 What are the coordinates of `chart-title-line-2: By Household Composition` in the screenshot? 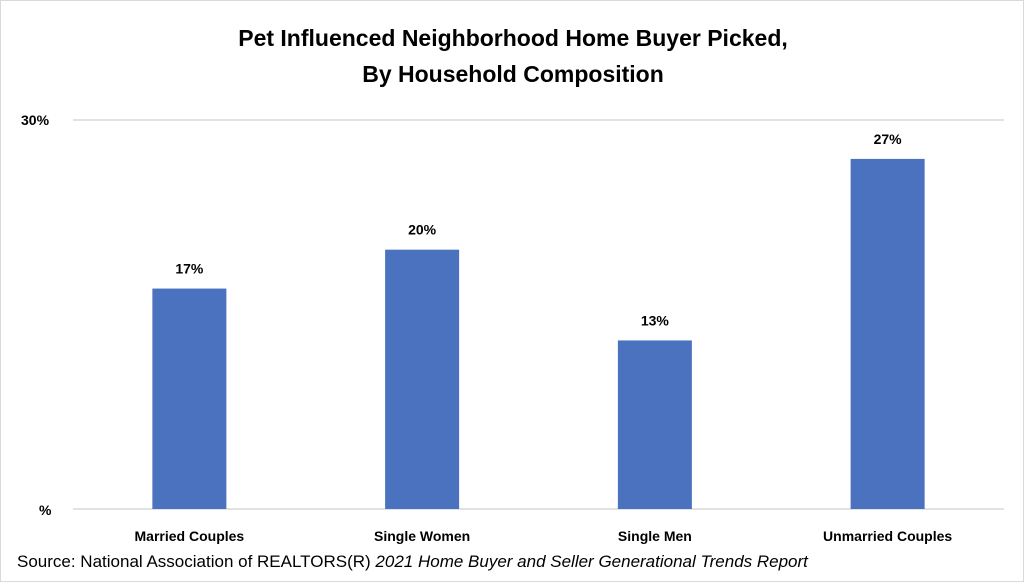 It's located at (513, 74).